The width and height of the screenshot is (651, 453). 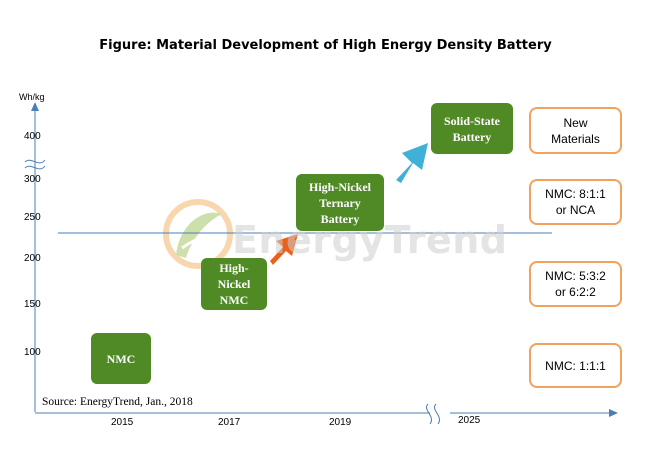 What do you see at coordinates (35, 164) in the screenshot?
I see `y-axis-break-icon` at bounding box center [35, 164].